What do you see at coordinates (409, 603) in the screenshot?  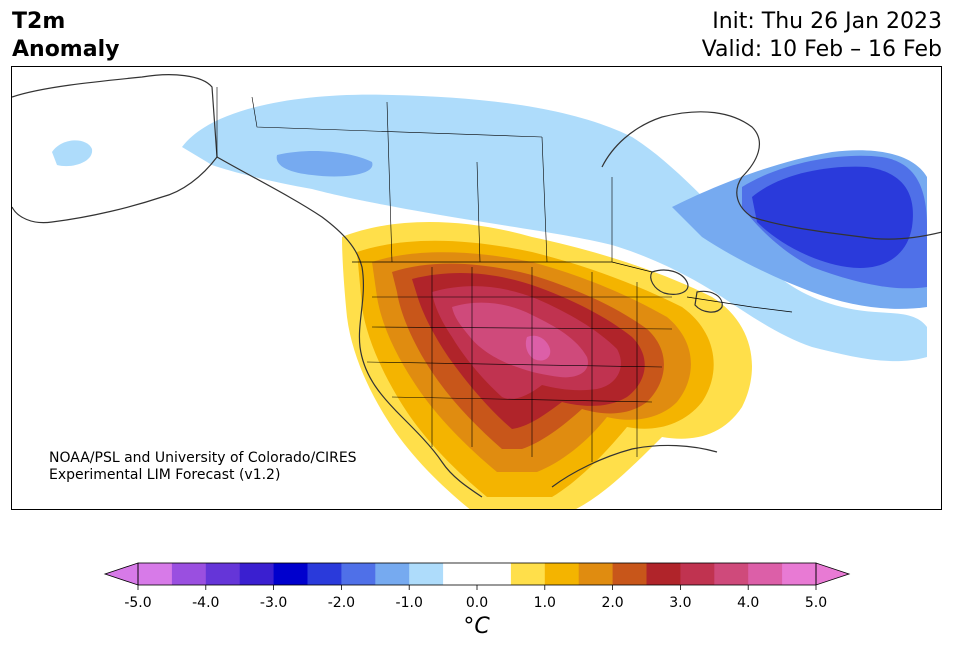 I see `colorbar-tick-label: -1.0` at bounding box center [409, 603].